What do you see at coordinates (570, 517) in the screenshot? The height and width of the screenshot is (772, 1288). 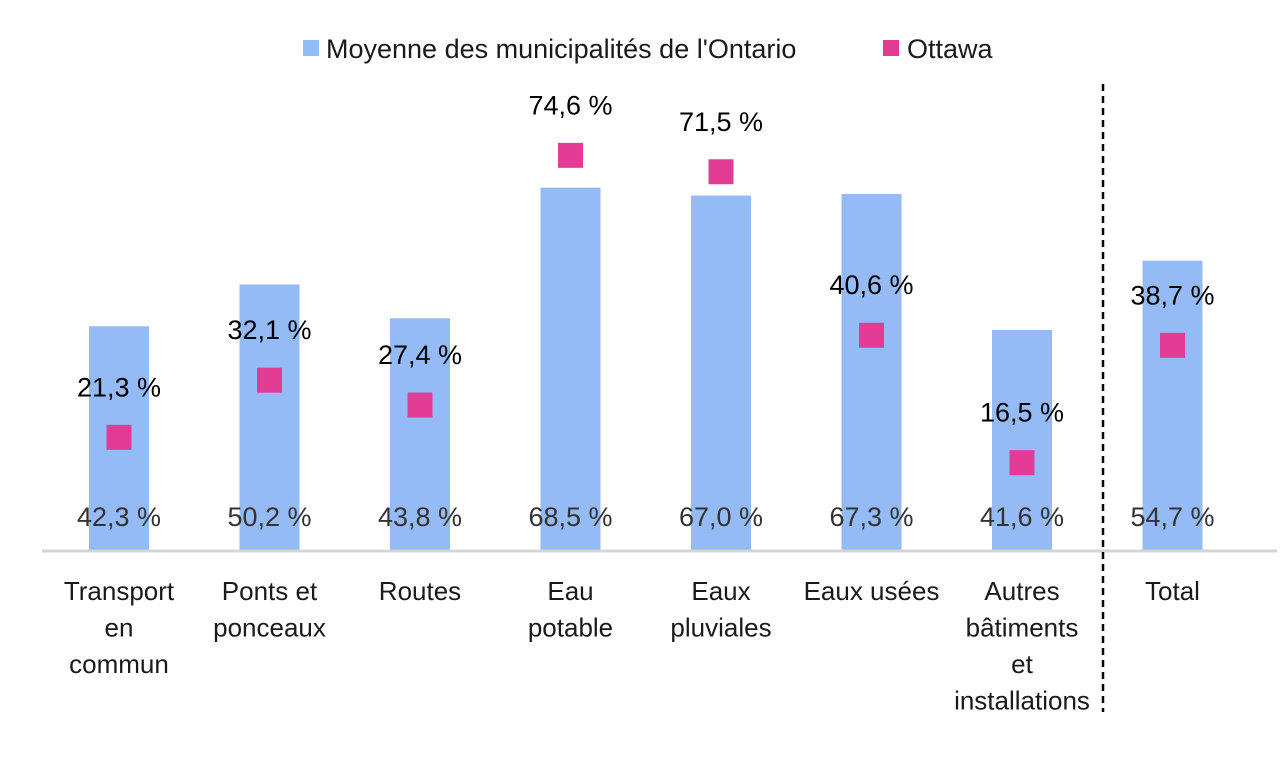 I see `bar-value-label: 68,5 %` at bounding box center [570, 517].